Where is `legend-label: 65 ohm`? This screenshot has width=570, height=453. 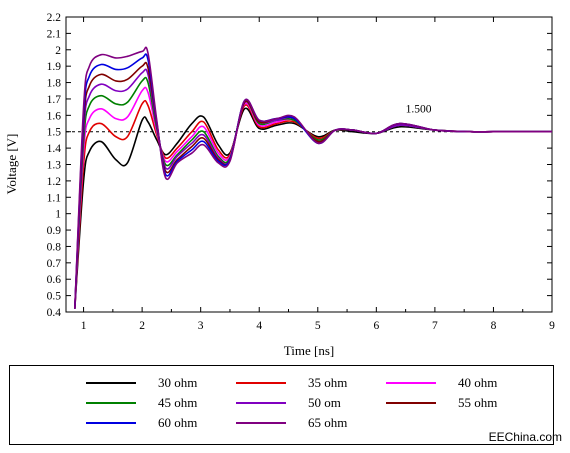
legend-label: 65 ohm is located at coordinates (328, 422).